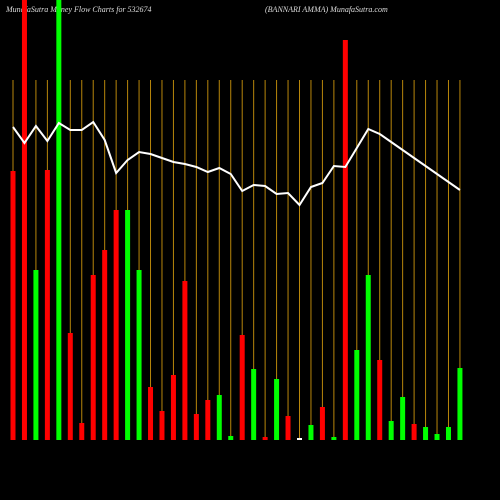  Describe the element at coordinates (326, 9) in the screenshot. I see `chart-subtitle: (BANNARI AMMA) MunafaSutra.com` at that location.